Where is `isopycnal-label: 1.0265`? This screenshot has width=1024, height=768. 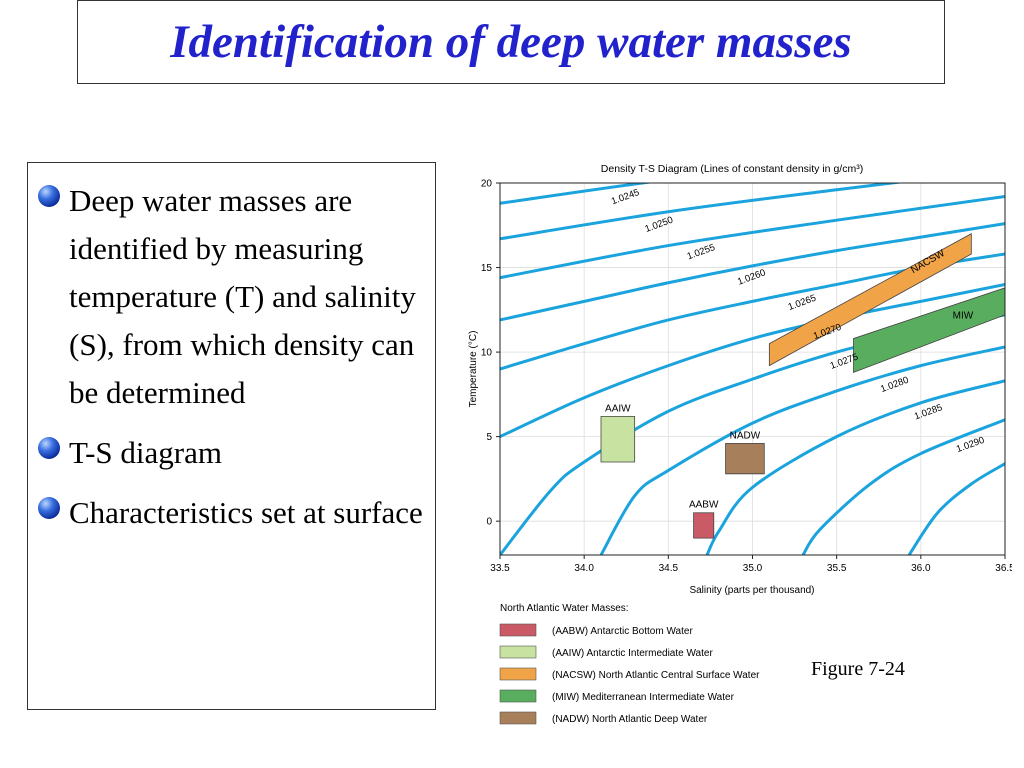
isopycnal-label: 1.0265 is located at coordinates (802, 303).